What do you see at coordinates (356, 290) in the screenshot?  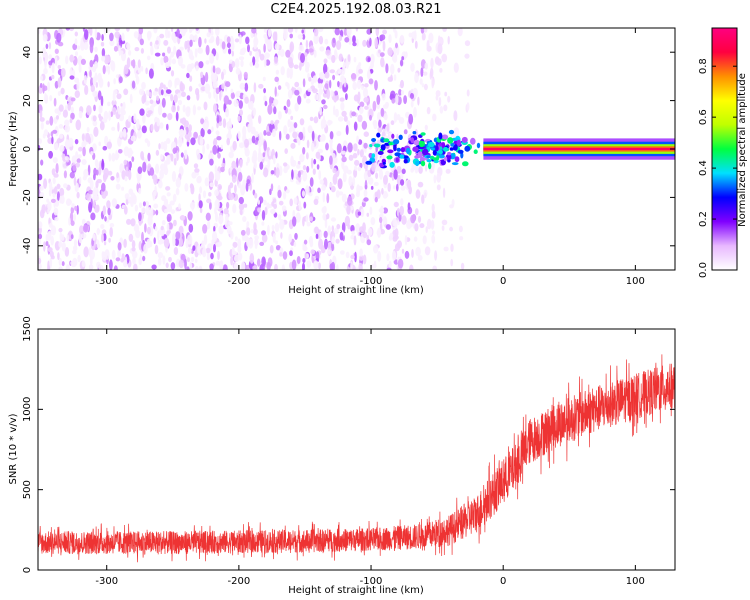 I see `spectrogram-x-axis-label: Height of straight line (km)` at bounding box center [356, 290].